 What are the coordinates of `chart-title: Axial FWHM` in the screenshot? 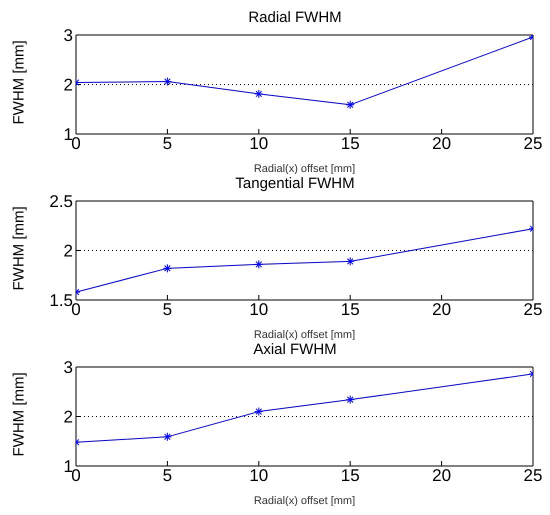 It's located at (295, 350).